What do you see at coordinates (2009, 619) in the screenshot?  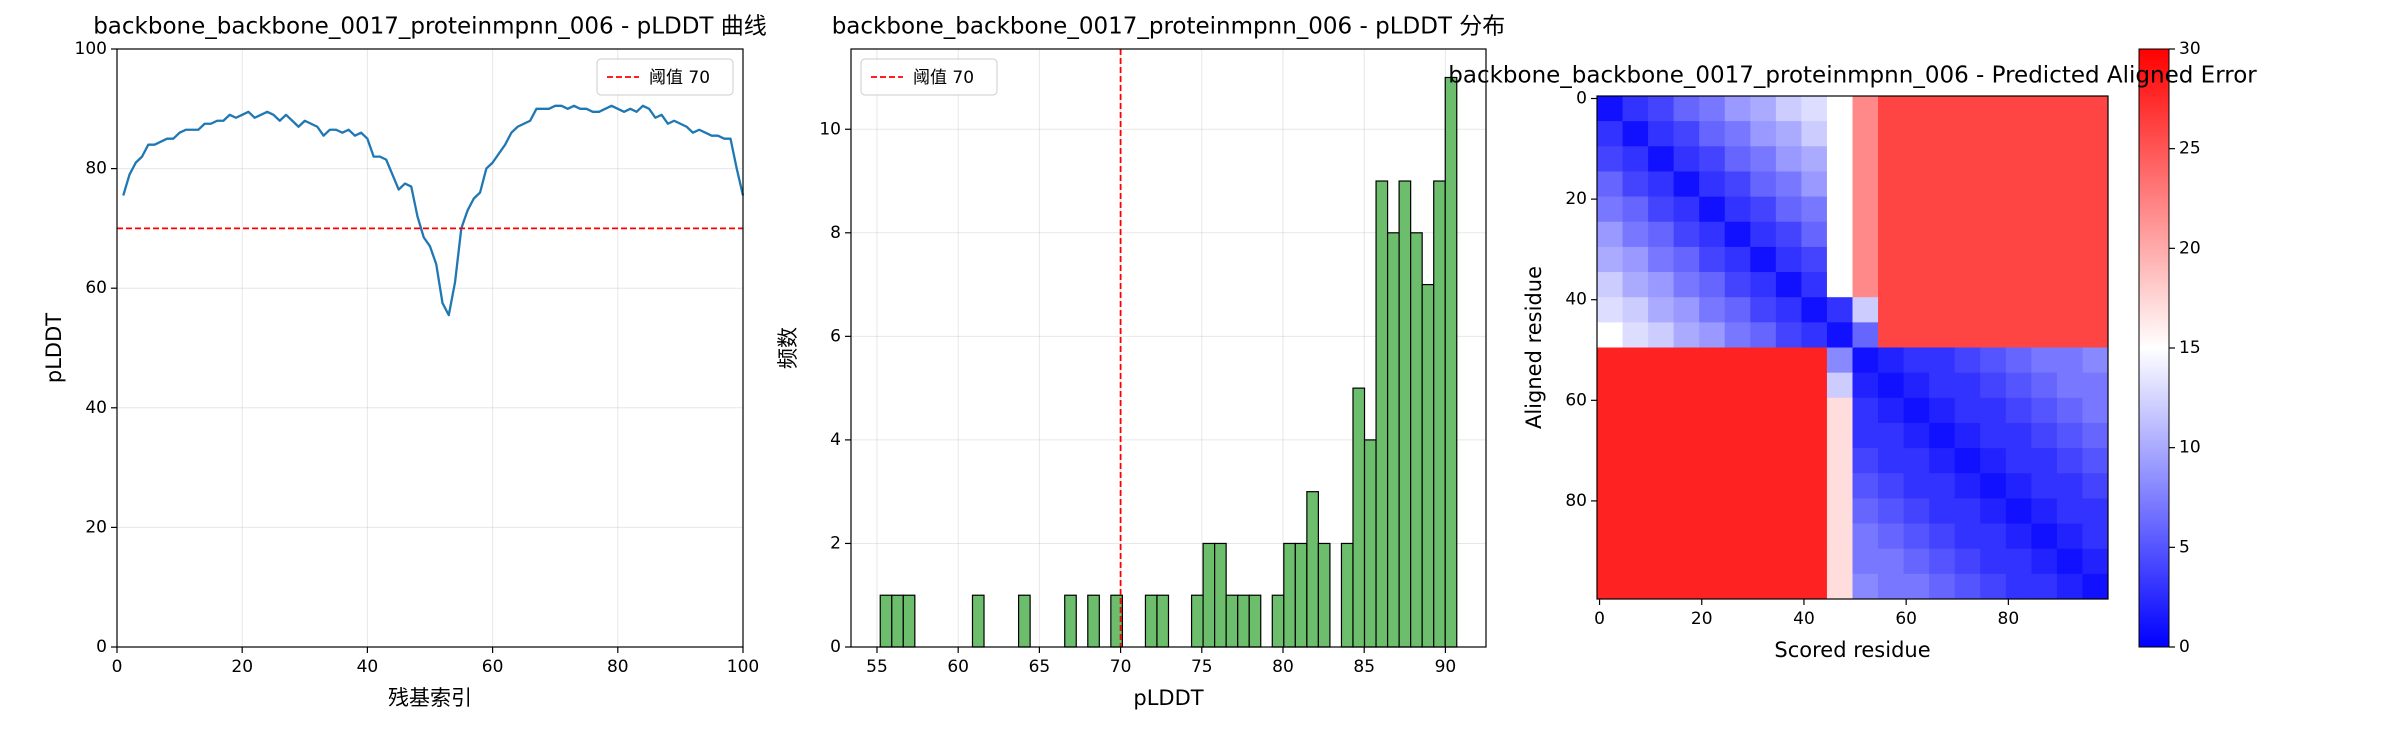 I see `x-tick-label: 80` at bounding box center [2009, 619].